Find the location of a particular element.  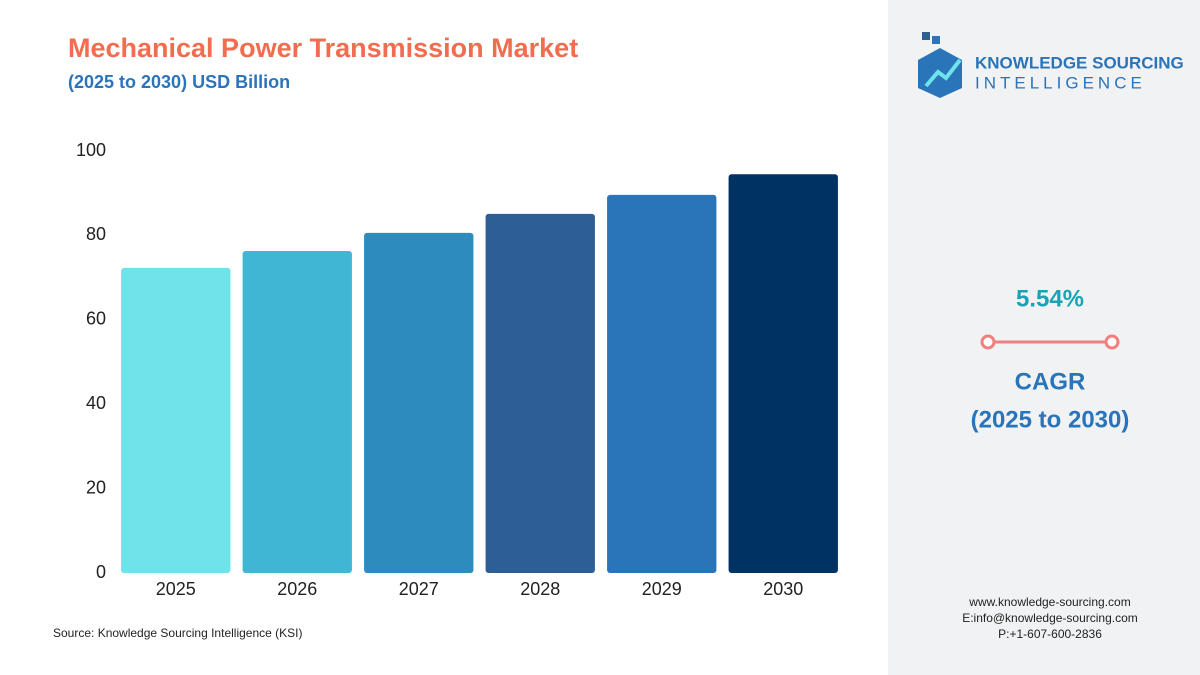

y-tick-label: 60 is located at coordinates (96, 319).